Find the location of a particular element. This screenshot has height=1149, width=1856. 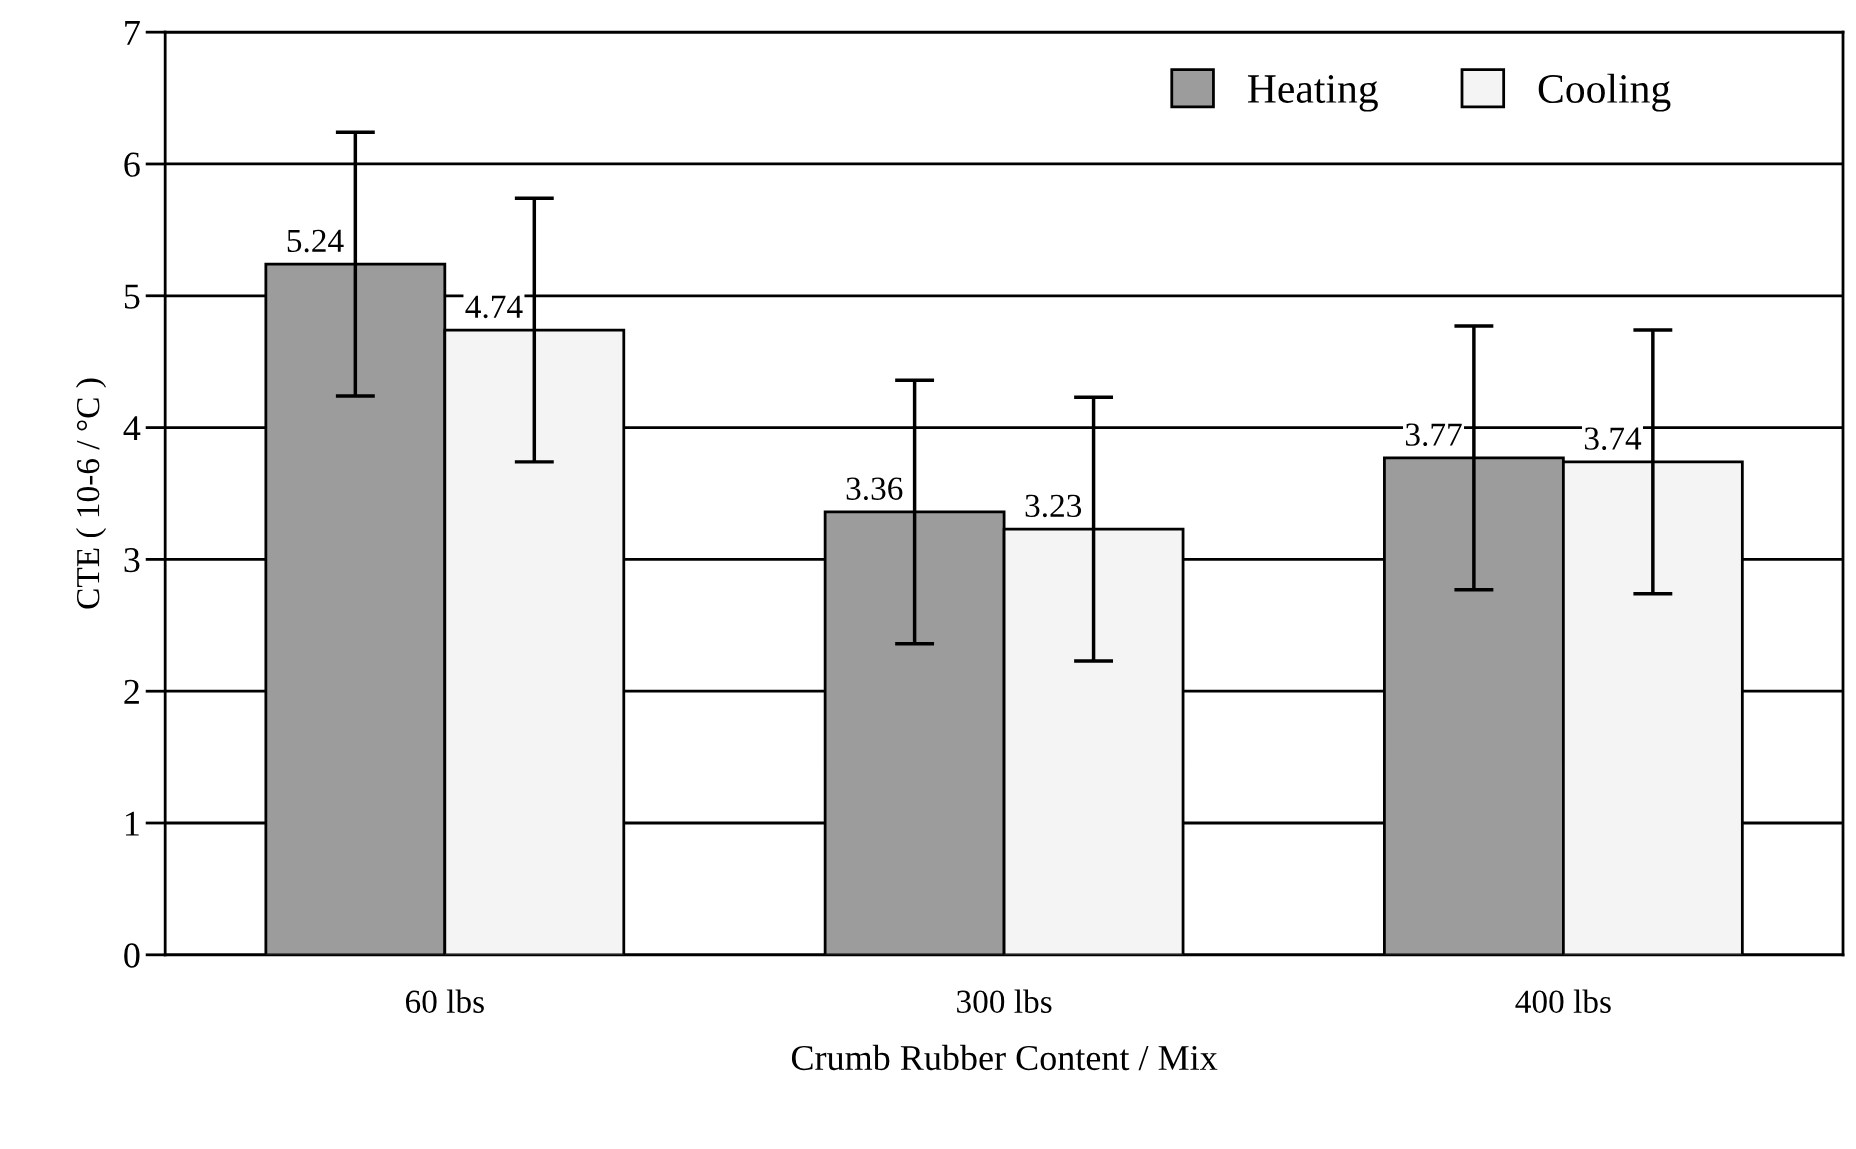

y-tick-label: 1 is located at coordinates (132, 823).